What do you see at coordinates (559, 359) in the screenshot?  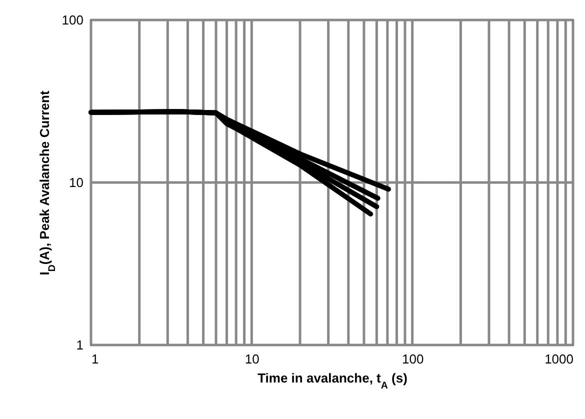 I see `x-tick-label: 1000` at bounding box center [559, 359].